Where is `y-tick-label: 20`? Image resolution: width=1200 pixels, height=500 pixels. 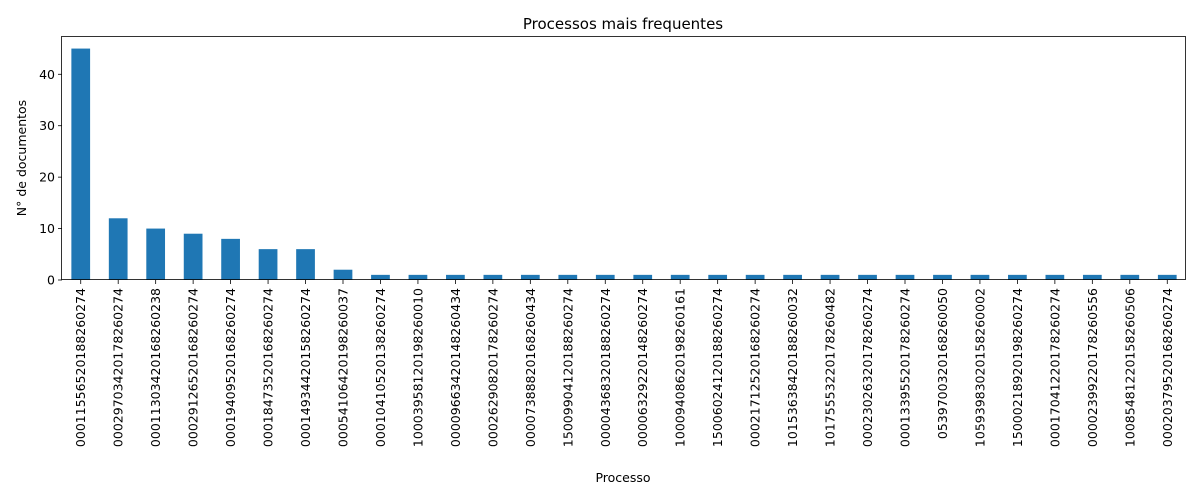
y-tick-label: 20 is located at coordinates (47, 177).